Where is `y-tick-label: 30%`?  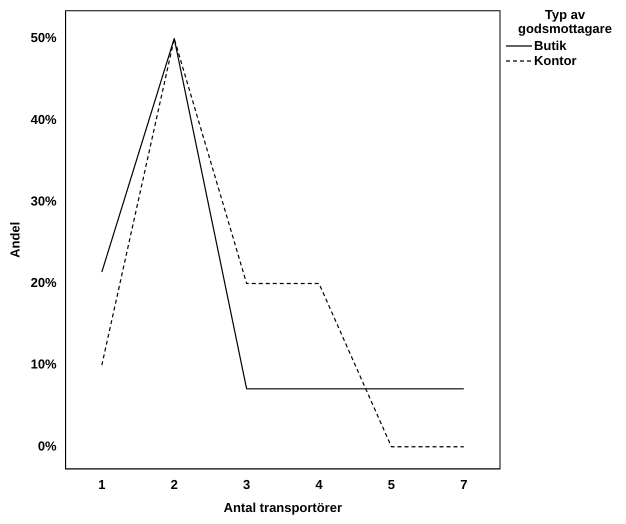 y-tick-label: 30% is located at coordinates (44, 200).